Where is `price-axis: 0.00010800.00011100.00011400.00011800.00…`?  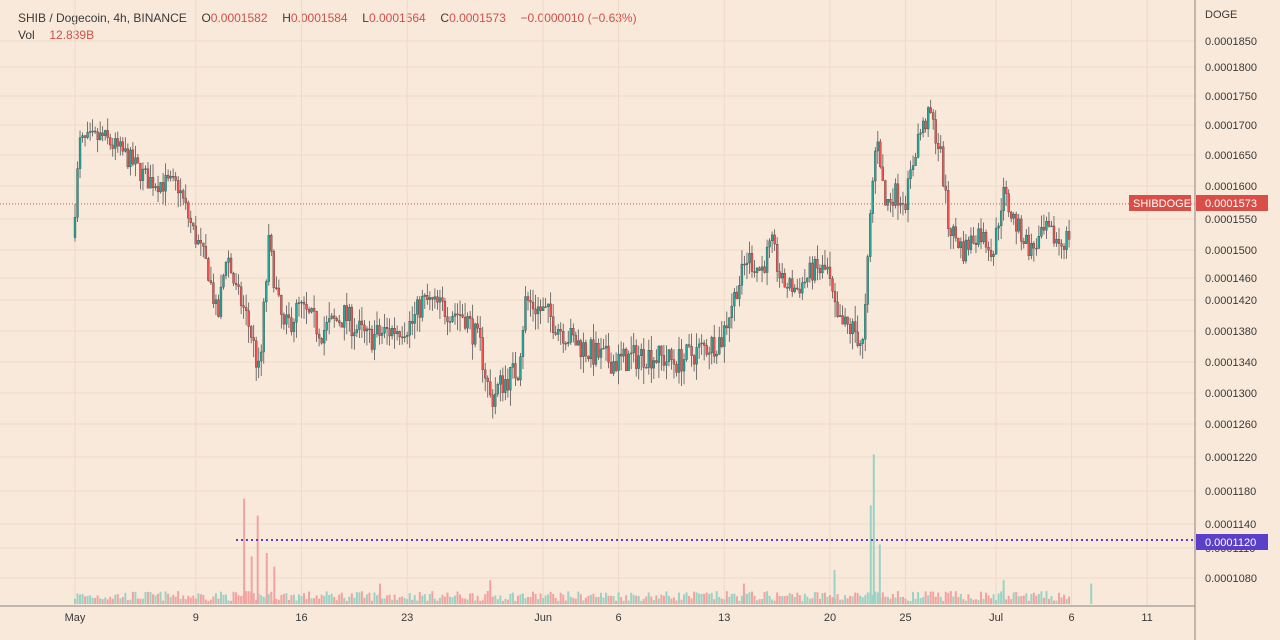 price-axis: 0.00010800.00011100.00011400.00011800.00… is located at coordinates (1231, 310).